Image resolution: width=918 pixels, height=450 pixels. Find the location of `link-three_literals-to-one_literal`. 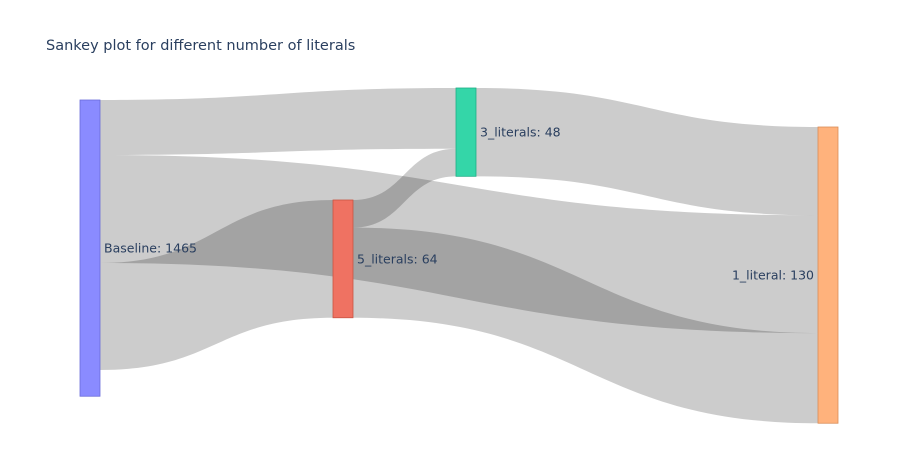

link-three_literals-to-one_literal is located at coordinates (647, 152).